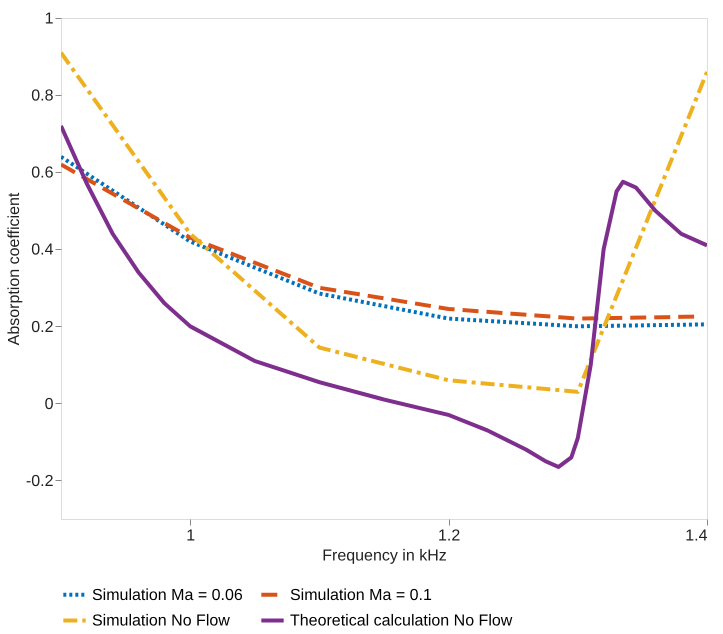 Image resolution: width=723 pixels, height=634 pixels. I want to click on y-tick-label: 0.2, so click(42, 327).